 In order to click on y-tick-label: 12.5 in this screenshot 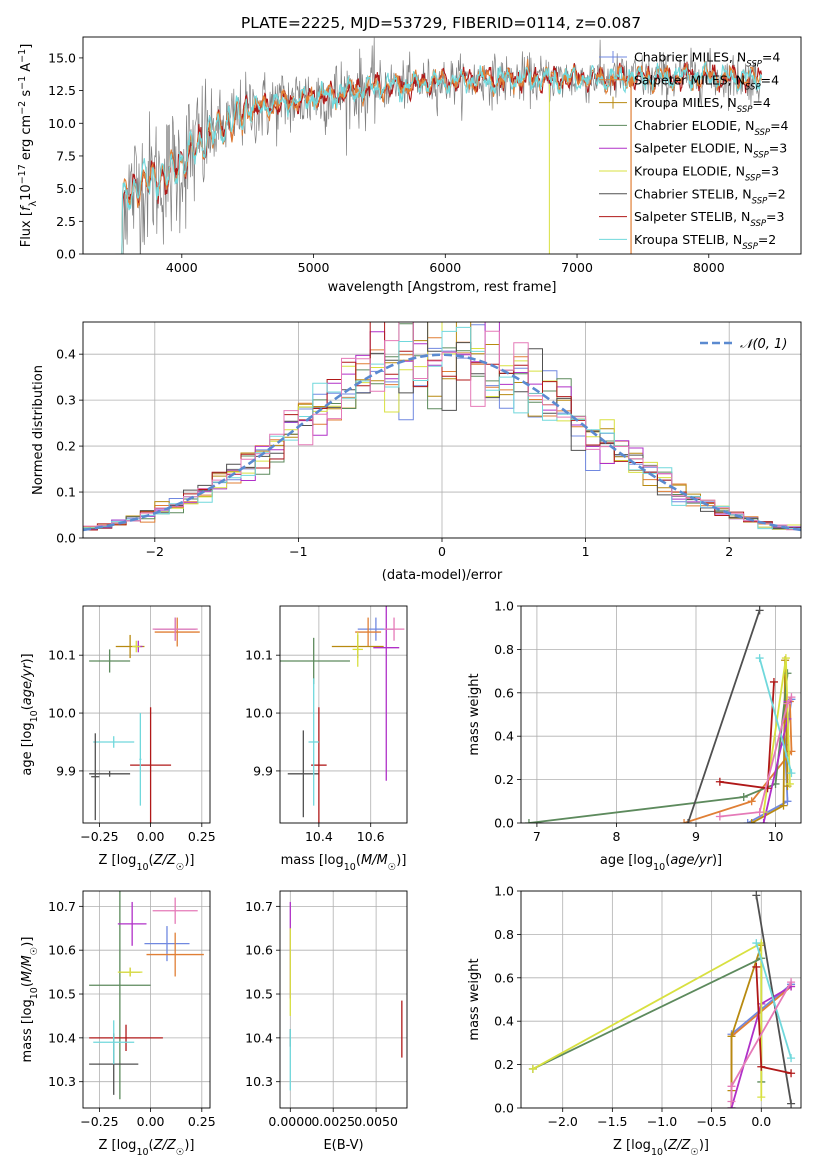, I will do `click(62, 90)`.